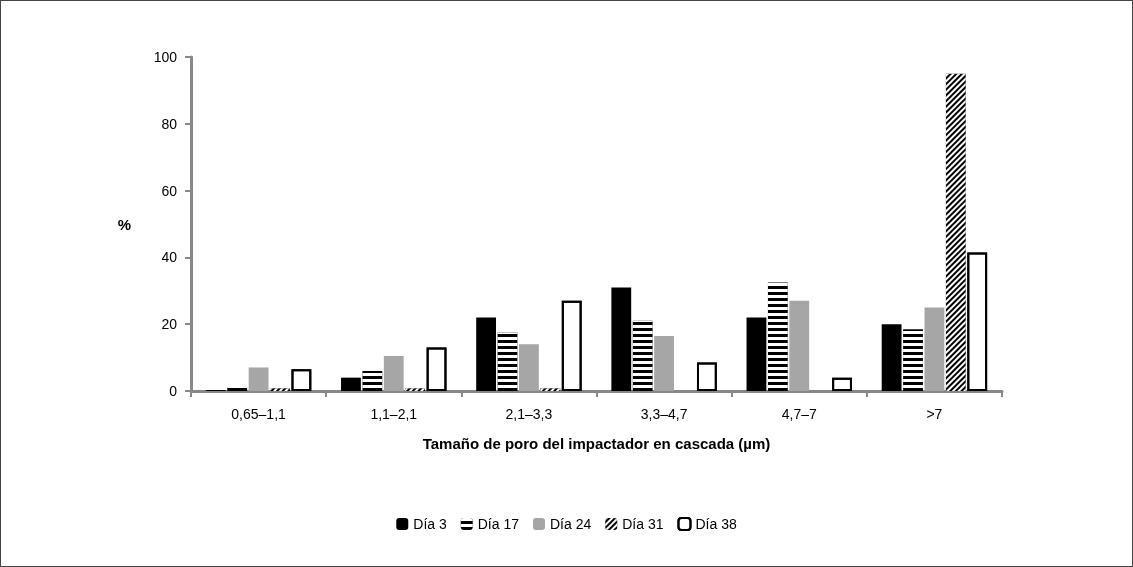  Describe the element at coordinates (799, 414) in the screenshot. I see `x-tick-label: 4,7–7` at that location.